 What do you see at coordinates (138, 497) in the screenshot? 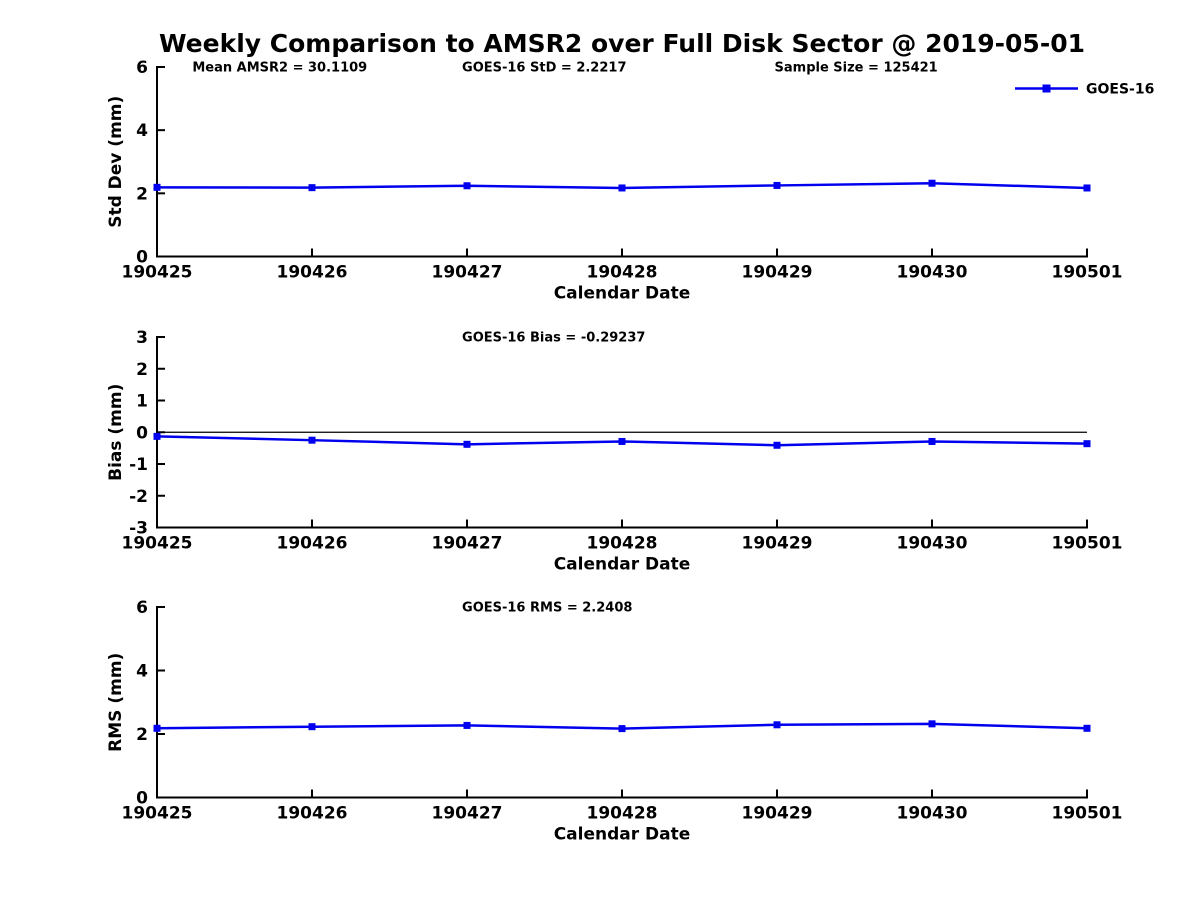
I see `y-tick-label: -2` at bounding box center [138, 497].